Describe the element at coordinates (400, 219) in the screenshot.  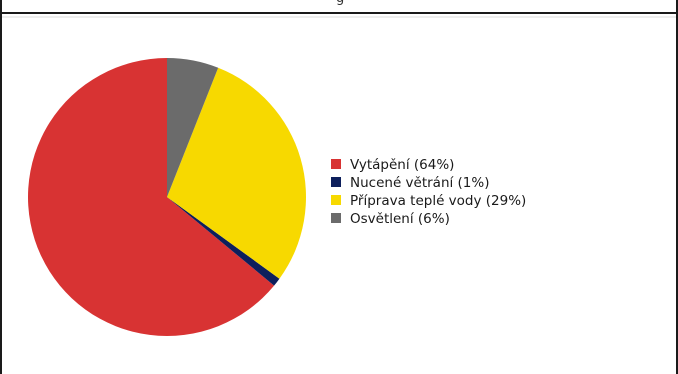
I see `legend-label-4: Osvětlení (6%)` at that location.